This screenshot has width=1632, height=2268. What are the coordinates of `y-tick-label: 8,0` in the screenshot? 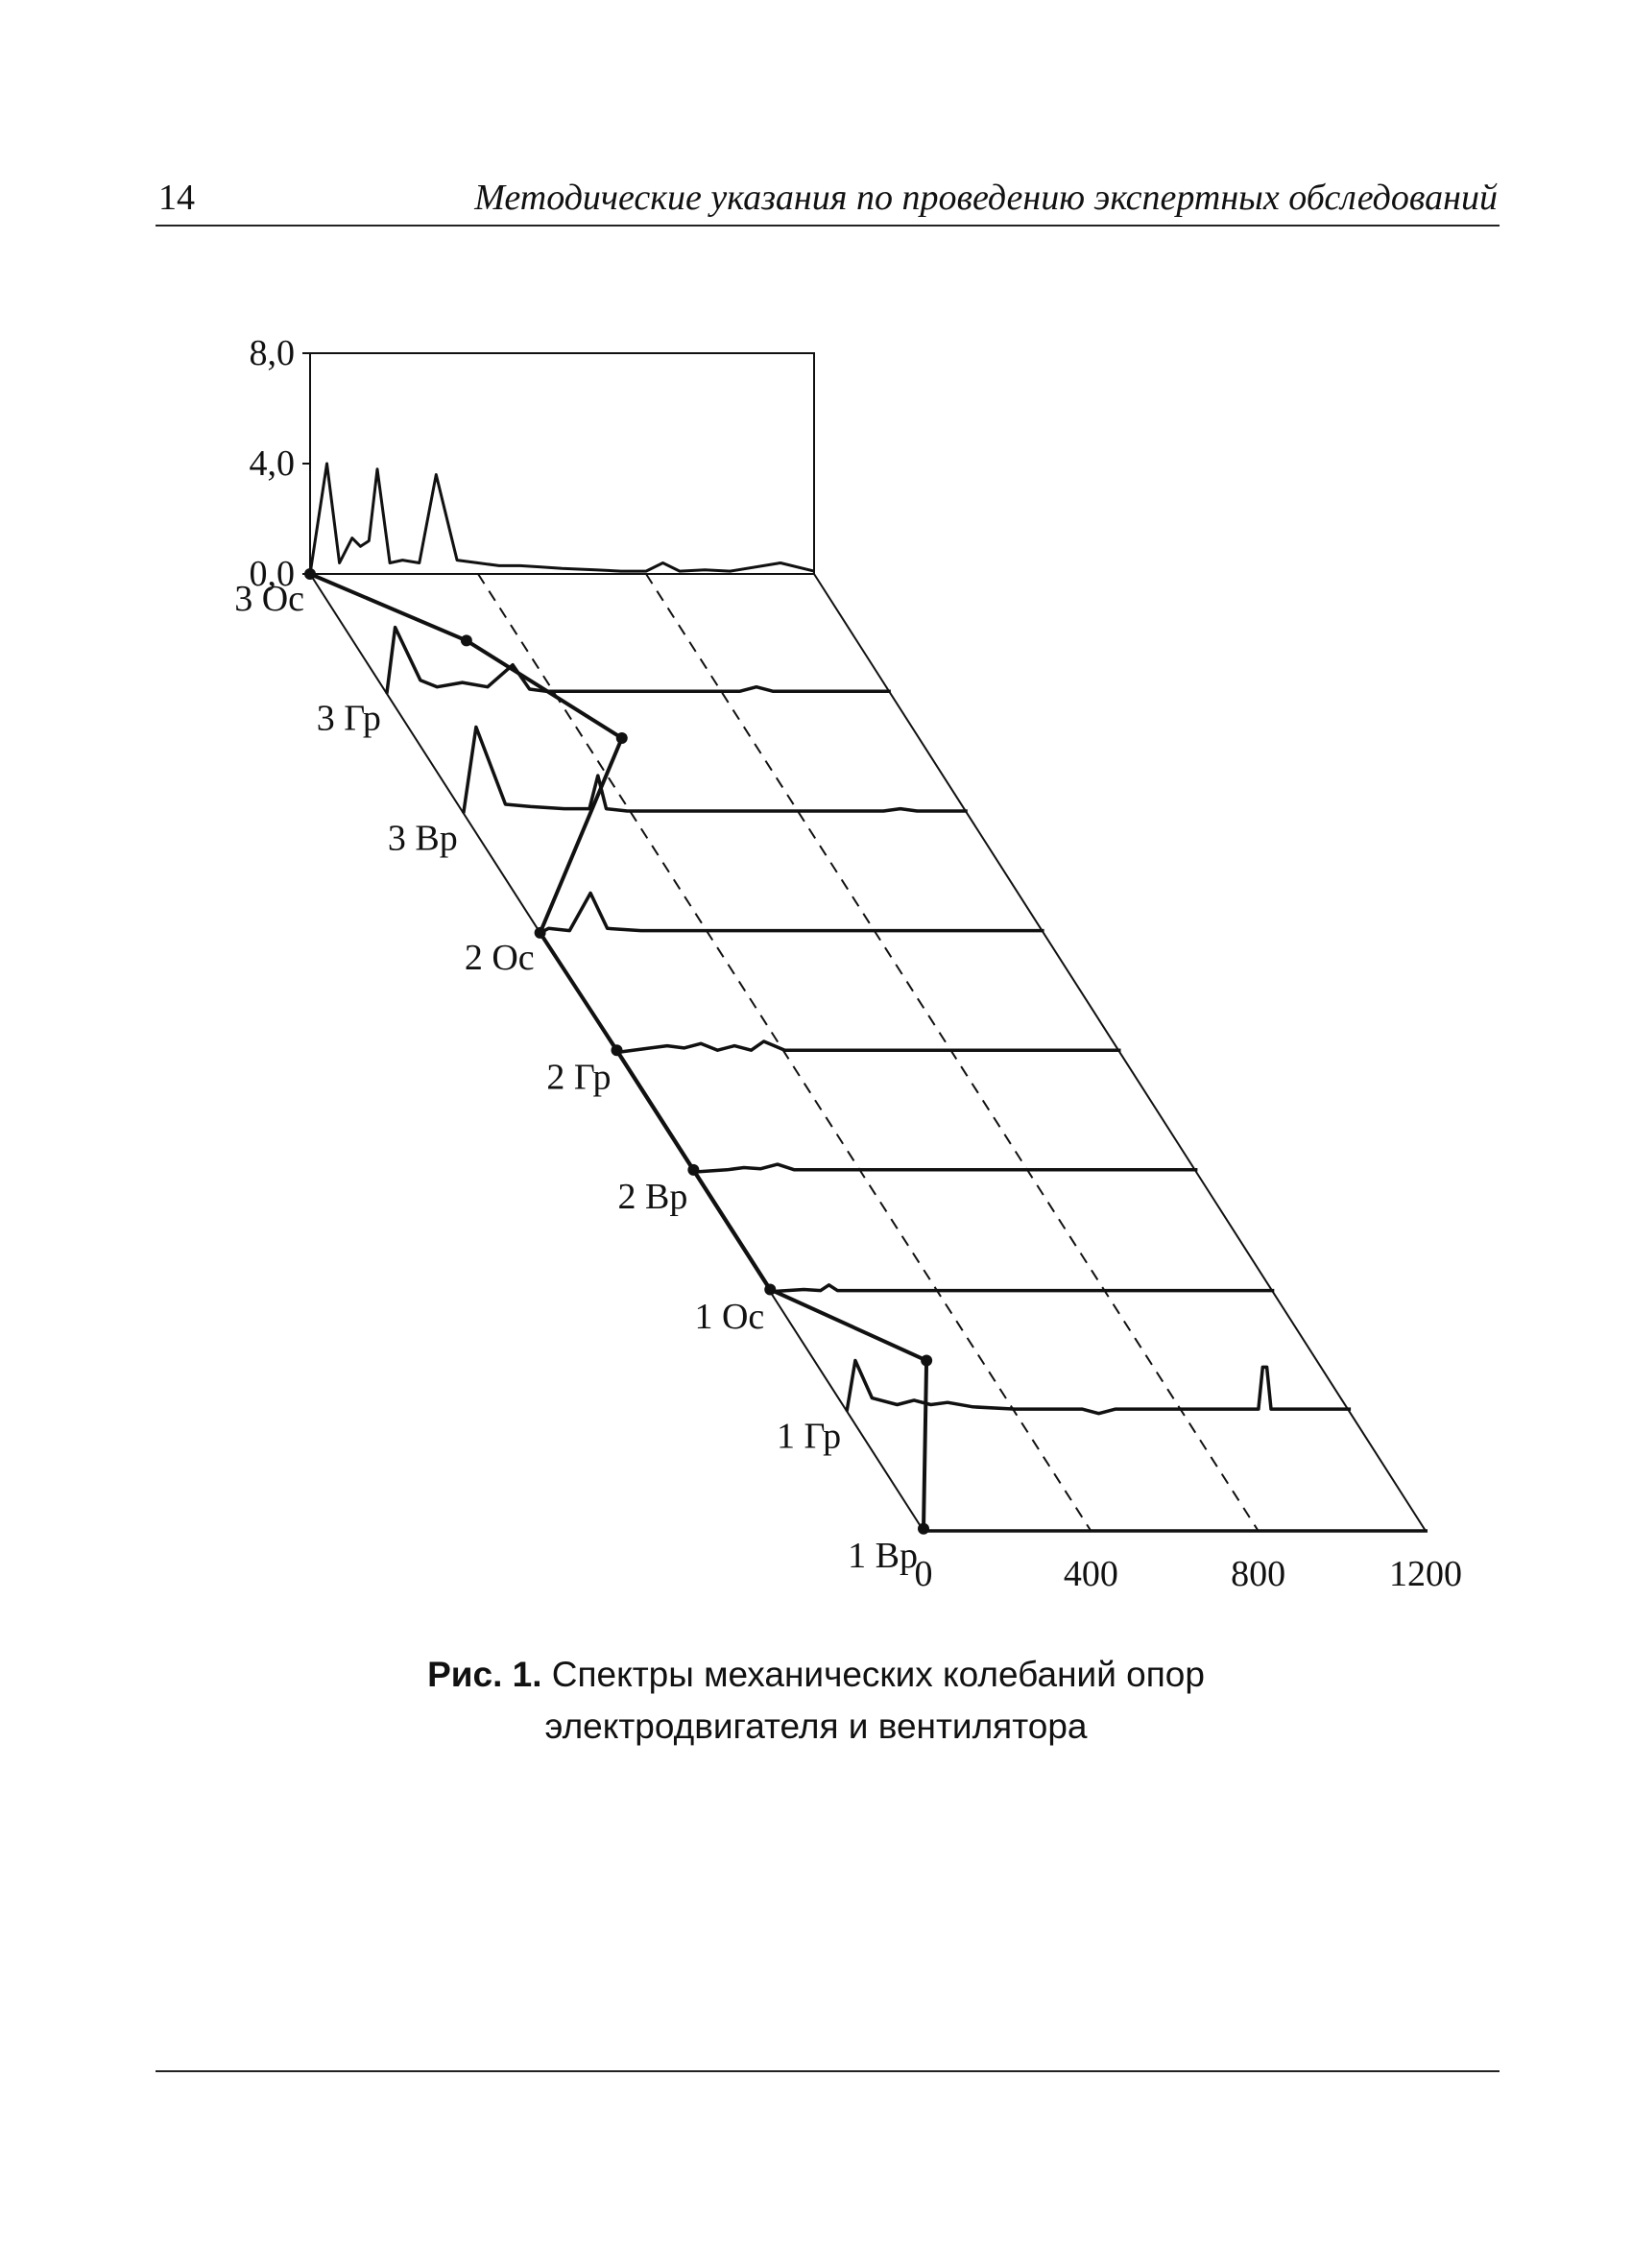 It's located at (273, 353).